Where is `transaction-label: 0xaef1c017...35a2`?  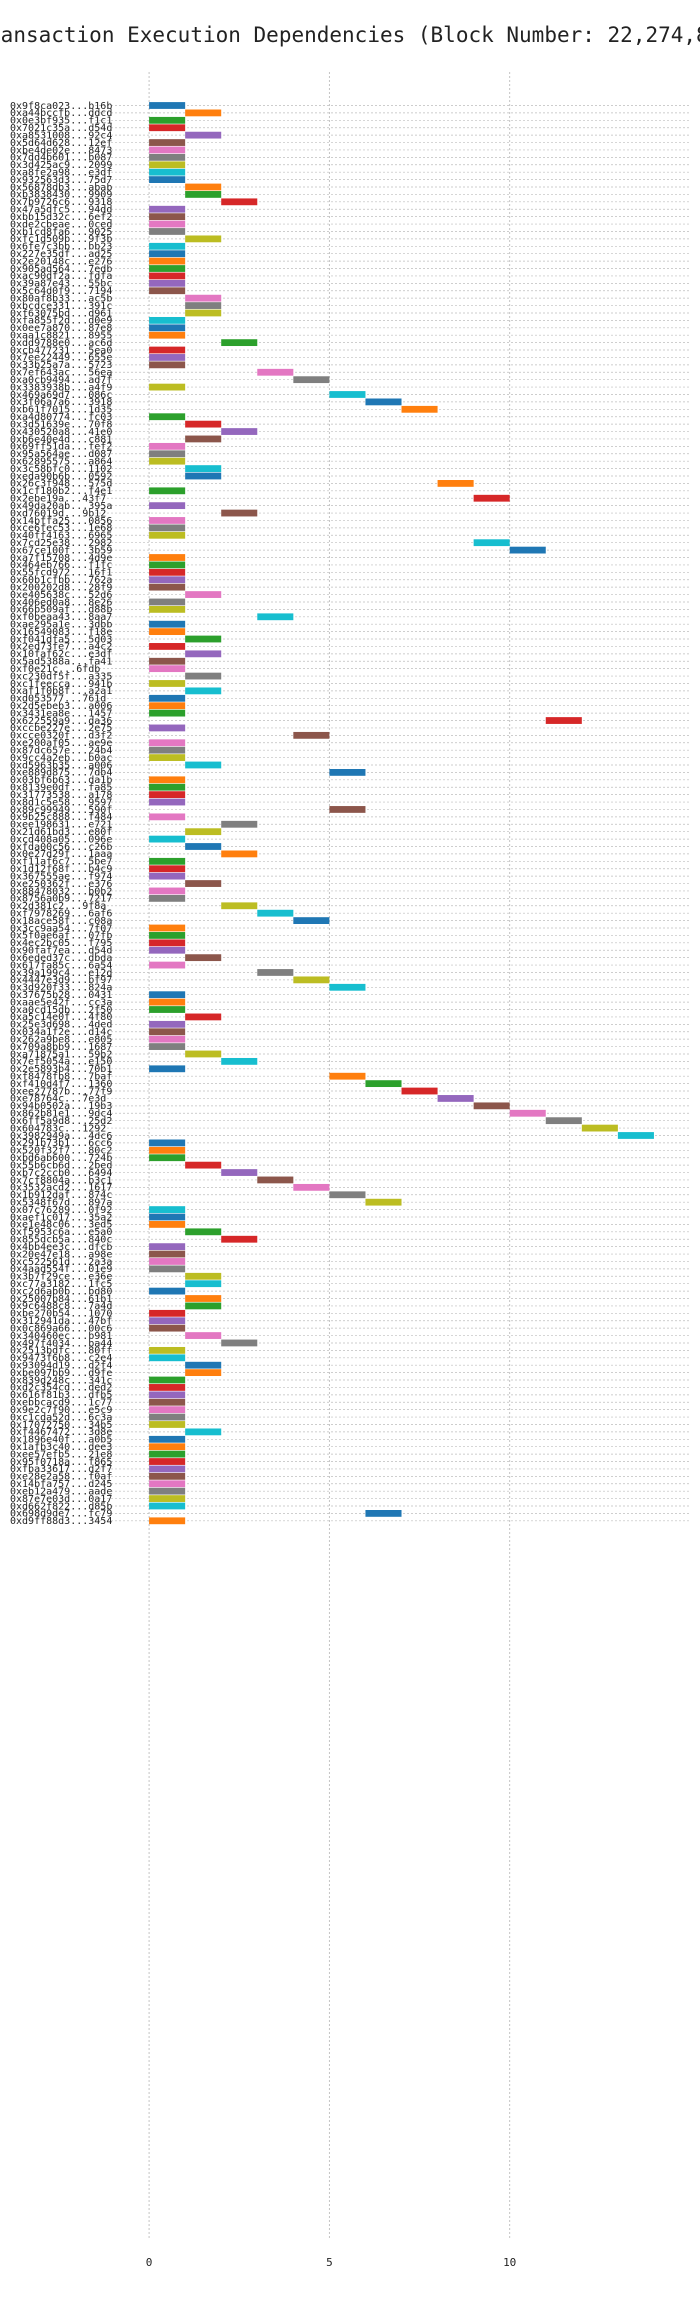 transaction-label: 0xaef1c017...35a2 is located at coordinates (61, 1217).